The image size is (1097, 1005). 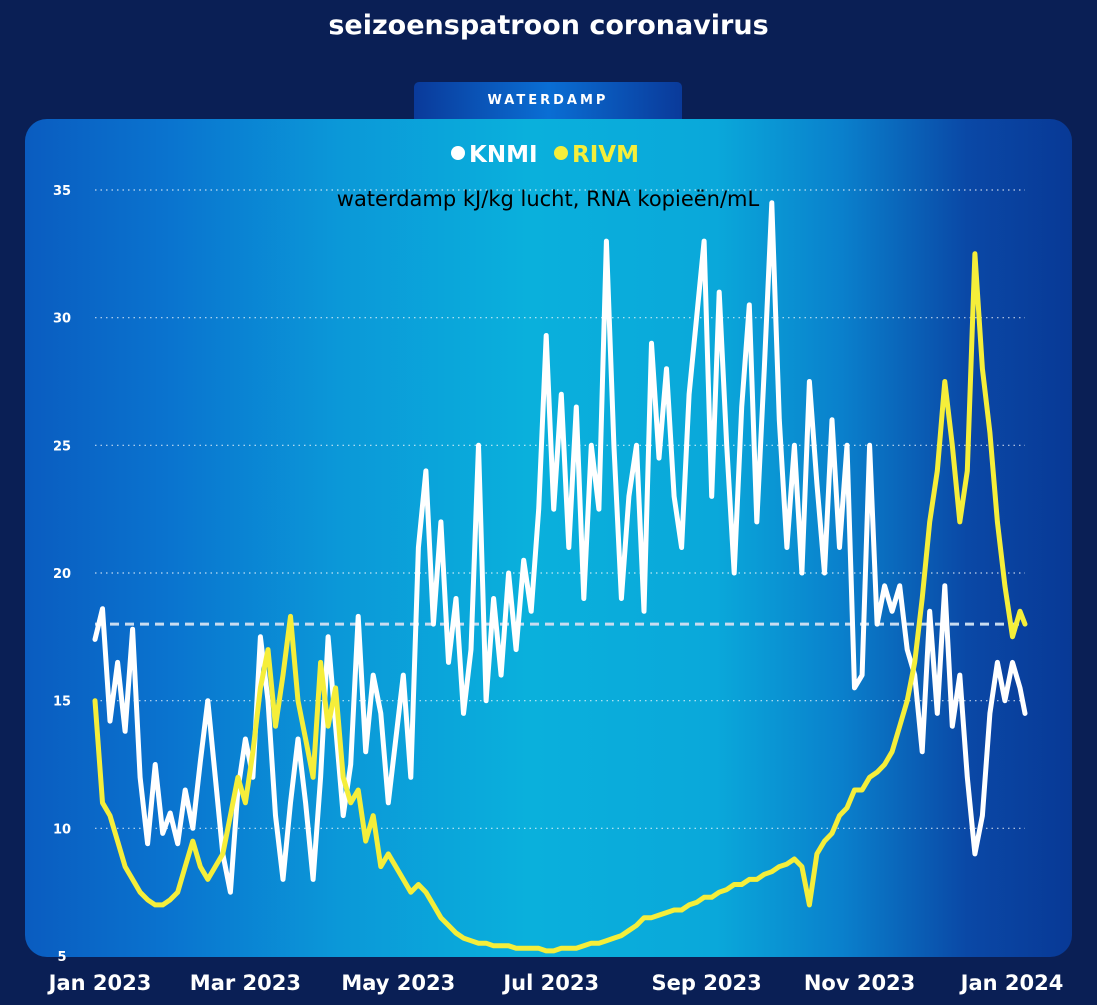 I want to click on x-tick-label: Jan 2023, so click(x=99, y=983).